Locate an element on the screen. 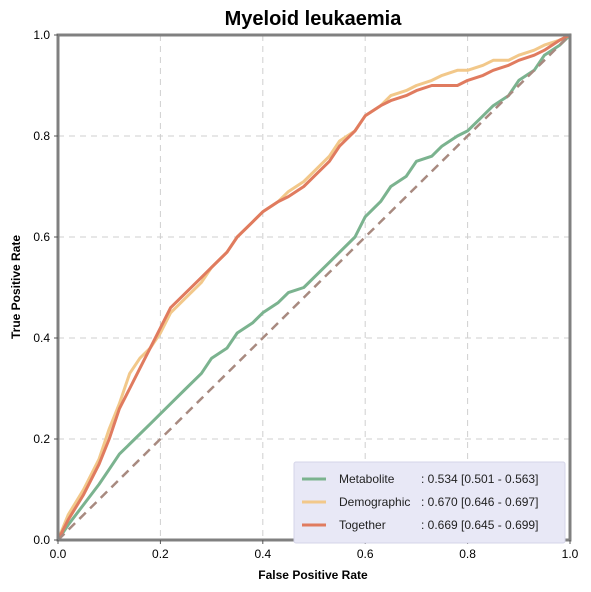  legend-series-value: : 0.670 [0.646 - 0.697] is located at coordinates (479, 502).